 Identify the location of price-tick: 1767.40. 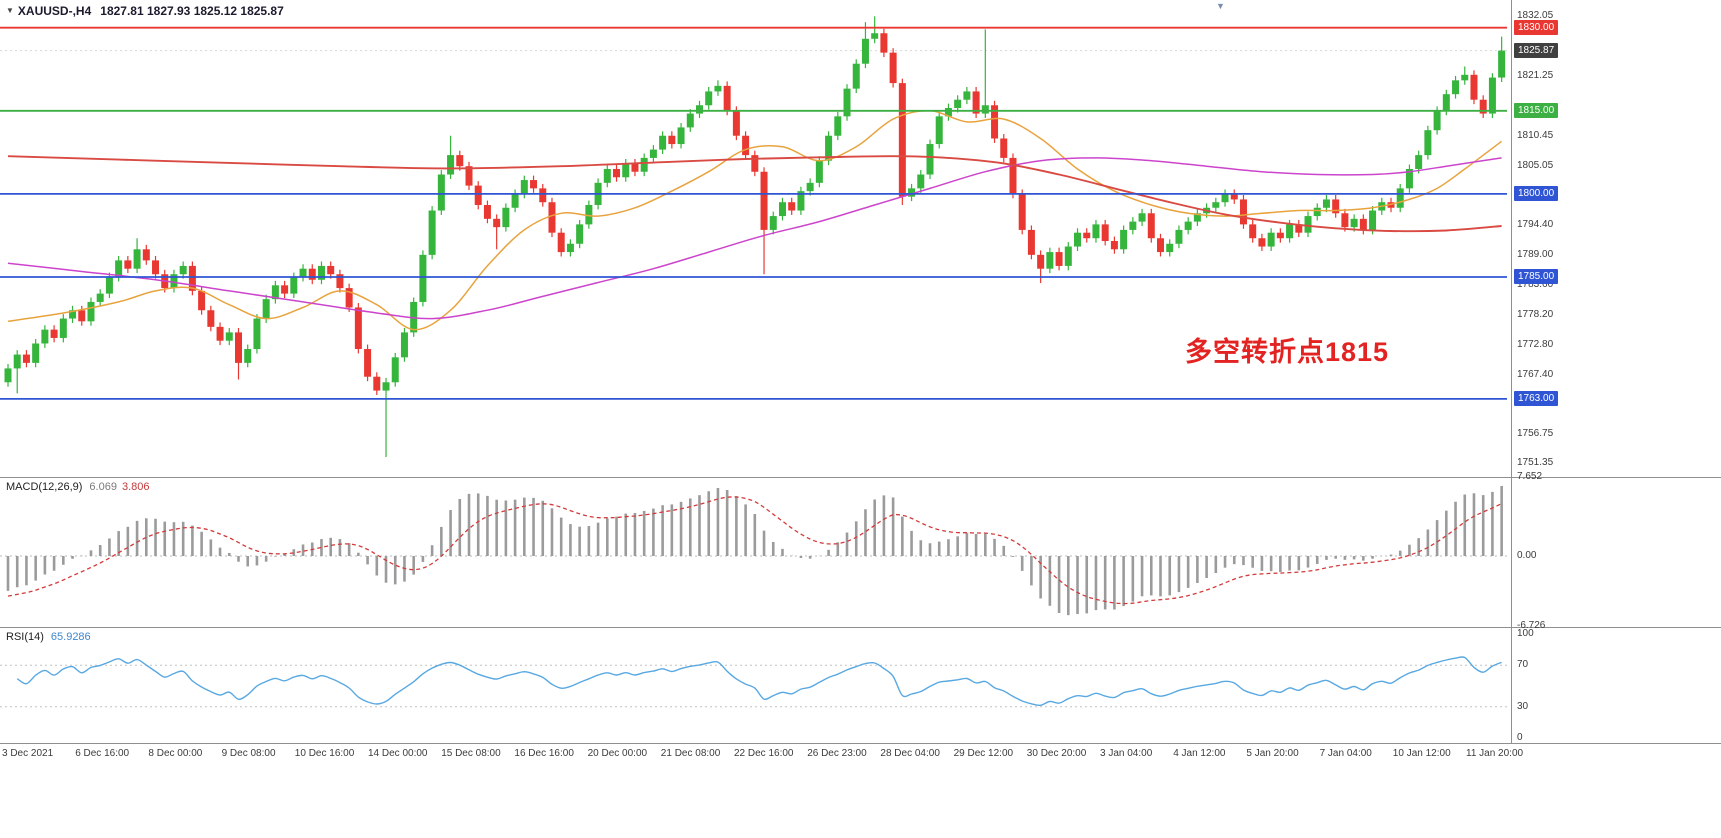
(1535, 374).